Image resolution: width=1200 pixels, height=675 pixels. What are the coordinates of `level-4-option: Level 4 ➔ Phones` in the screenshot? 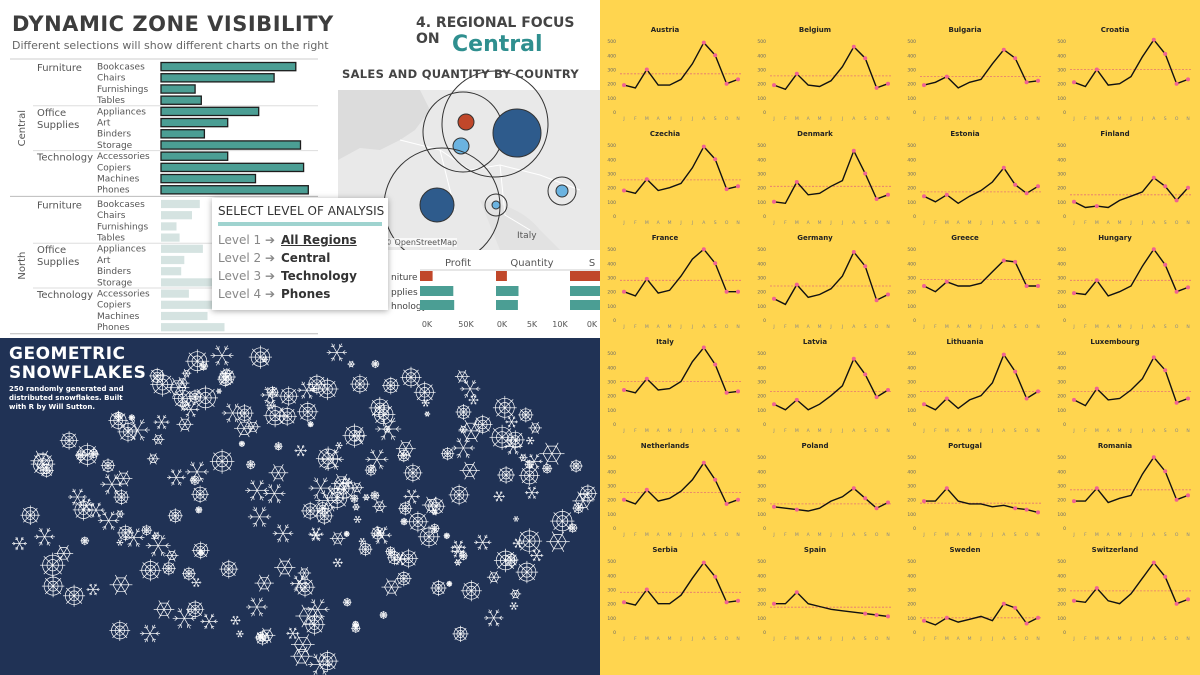 It's located at (274, 294).